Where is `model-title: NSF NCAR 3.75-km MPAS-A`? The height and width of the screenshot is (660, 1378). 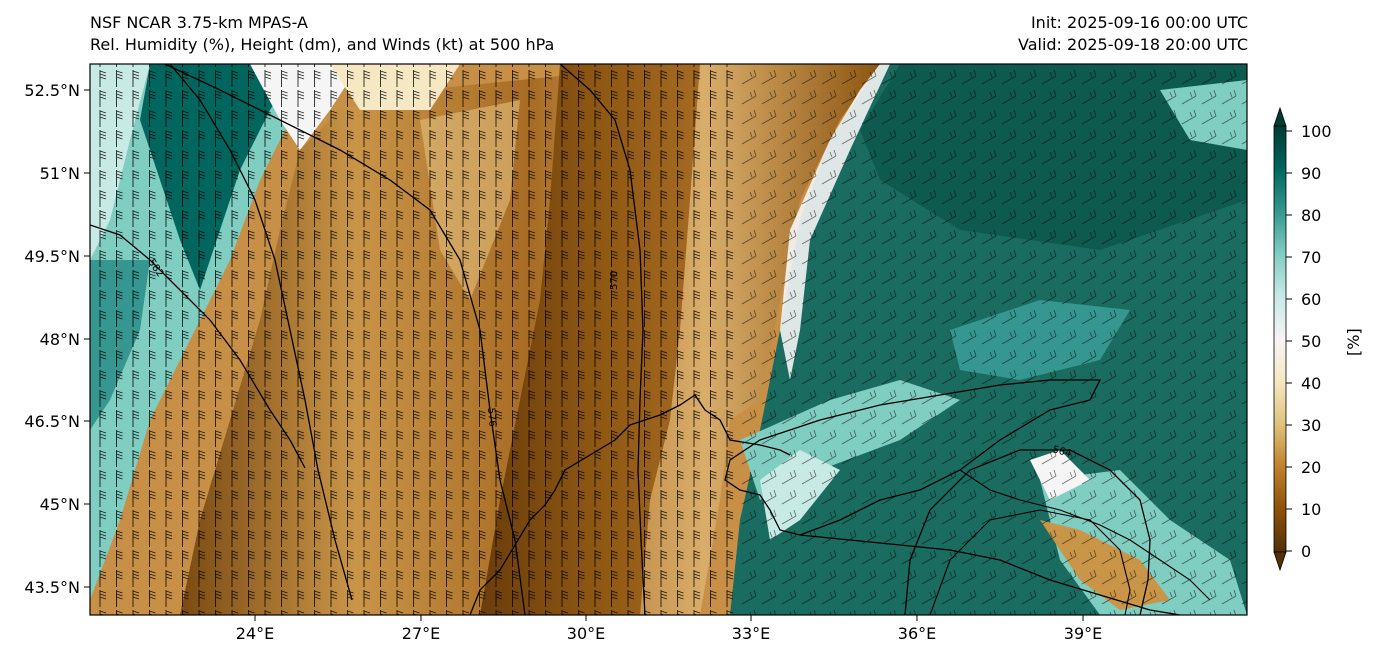 model-title: NSF NCAR 3.75-km MPAS-A is located at coordinates (199, 22).